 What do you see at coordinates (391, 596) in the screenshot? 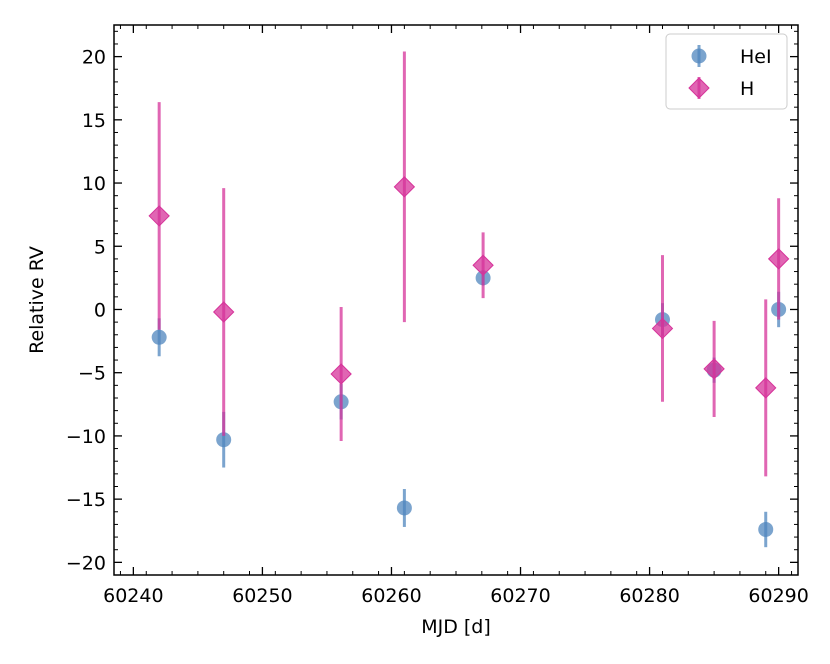
I see `x-tick-label: 60260` at bounding box center [391, 596].